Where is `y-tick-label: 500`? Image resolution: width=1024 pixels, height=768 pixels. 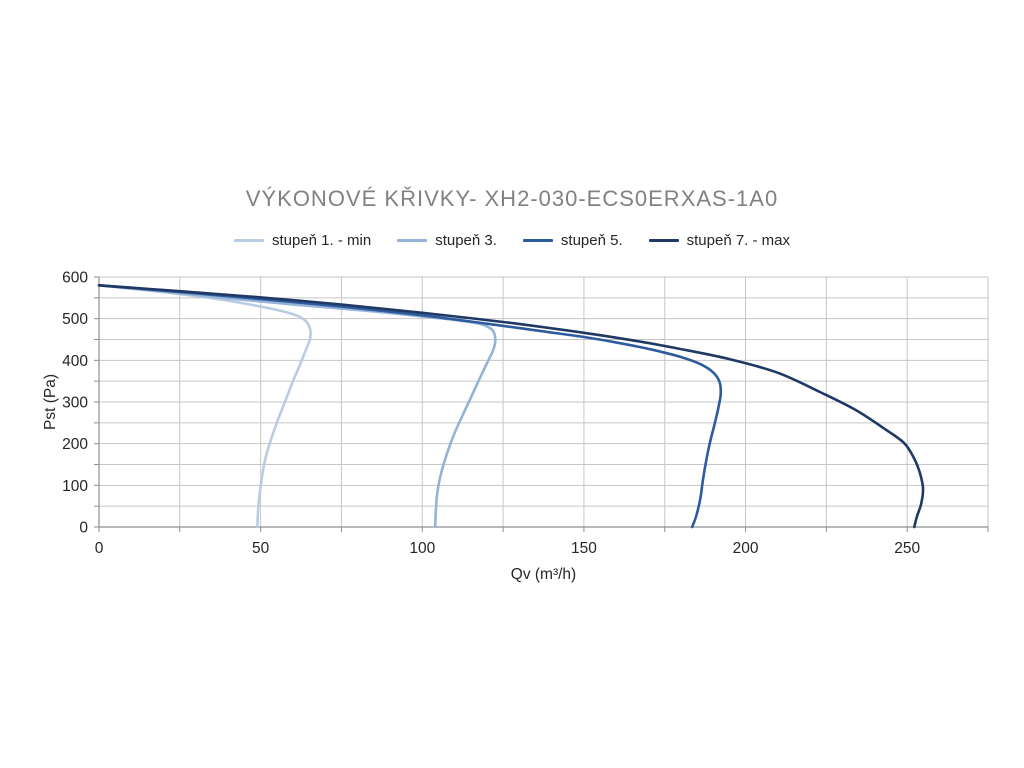 y-tick-label: 500 is located at coordinates (75, 319).